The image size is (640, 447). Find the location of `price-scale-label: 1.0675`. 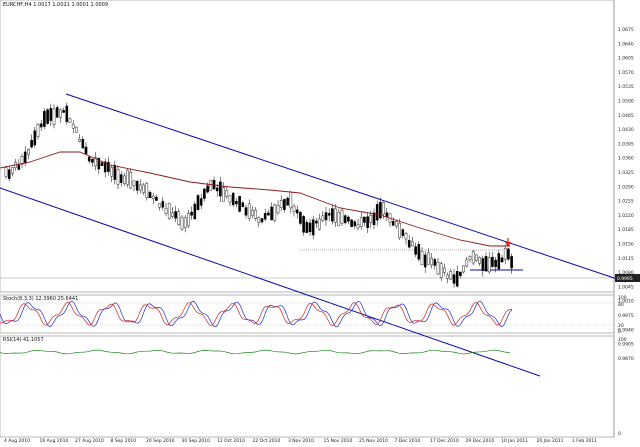

price-scale-label: 1.0675 is located at coordinates (626, 30).